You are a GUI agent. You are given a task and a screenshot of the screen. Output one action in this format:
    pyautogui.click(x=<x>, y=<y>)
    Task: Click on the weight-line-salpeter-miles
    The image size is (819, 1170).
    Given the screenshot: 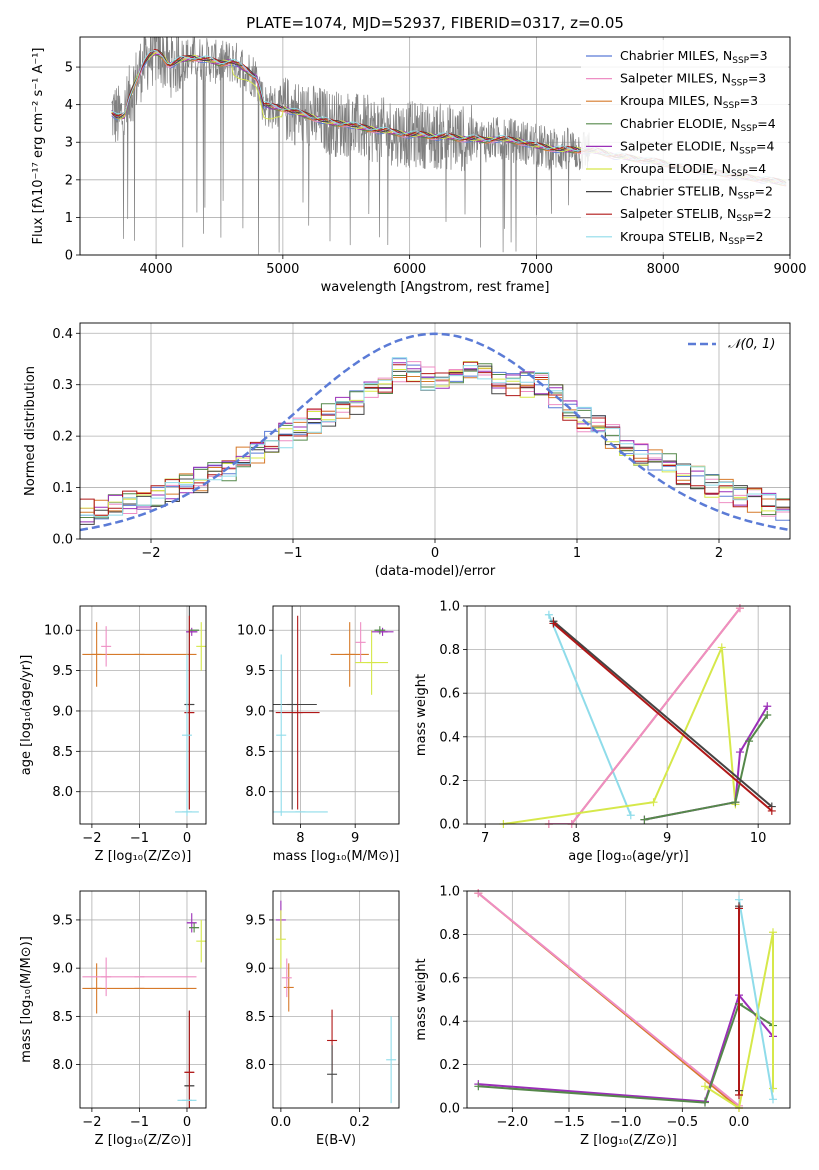 What is the action you would take?
    pyautogui.click(x=608, y=999)
    